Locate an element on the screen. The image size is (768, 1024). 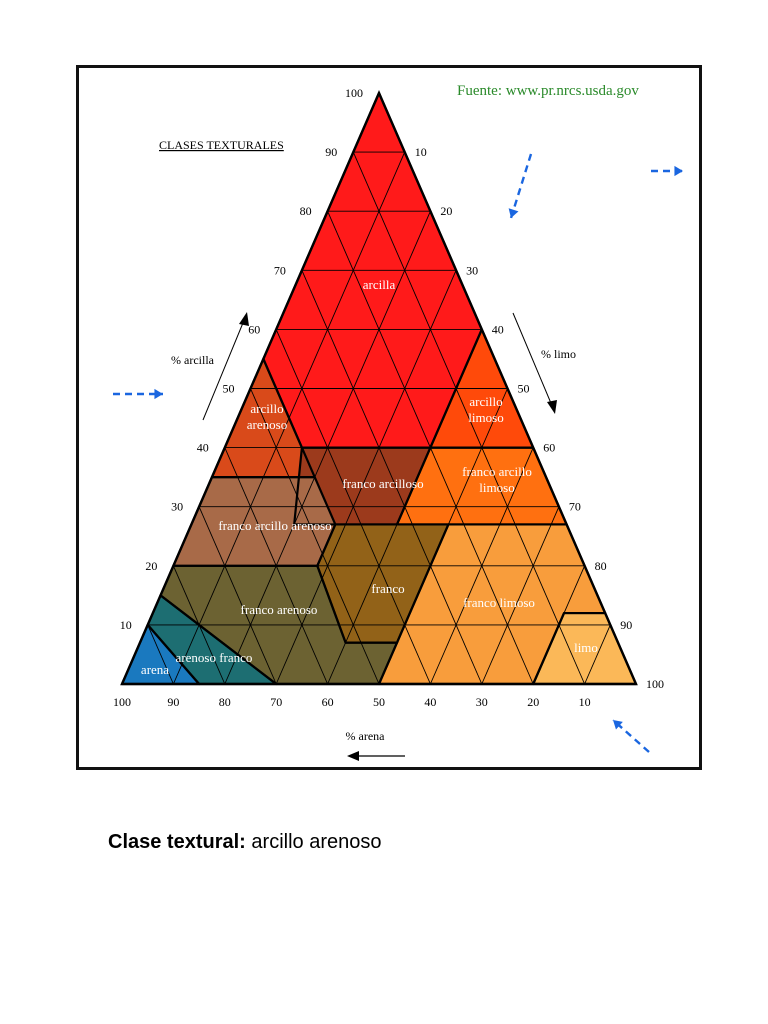
label-line: arenoso is located at coordinates (267, 424).